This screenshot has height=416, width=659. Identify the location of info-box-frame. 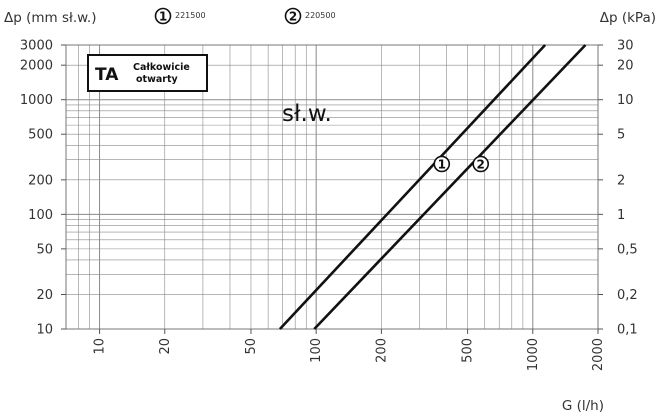
(147, 73).